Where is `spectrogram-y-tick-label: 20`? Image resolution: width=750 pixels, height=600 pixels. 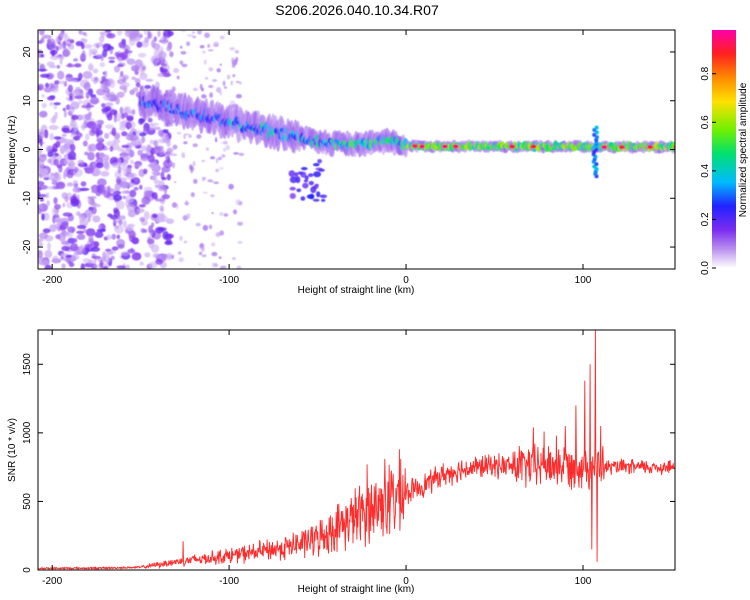 spectrogram-y-tick-label: 20 is located at coordinates (27, 52).